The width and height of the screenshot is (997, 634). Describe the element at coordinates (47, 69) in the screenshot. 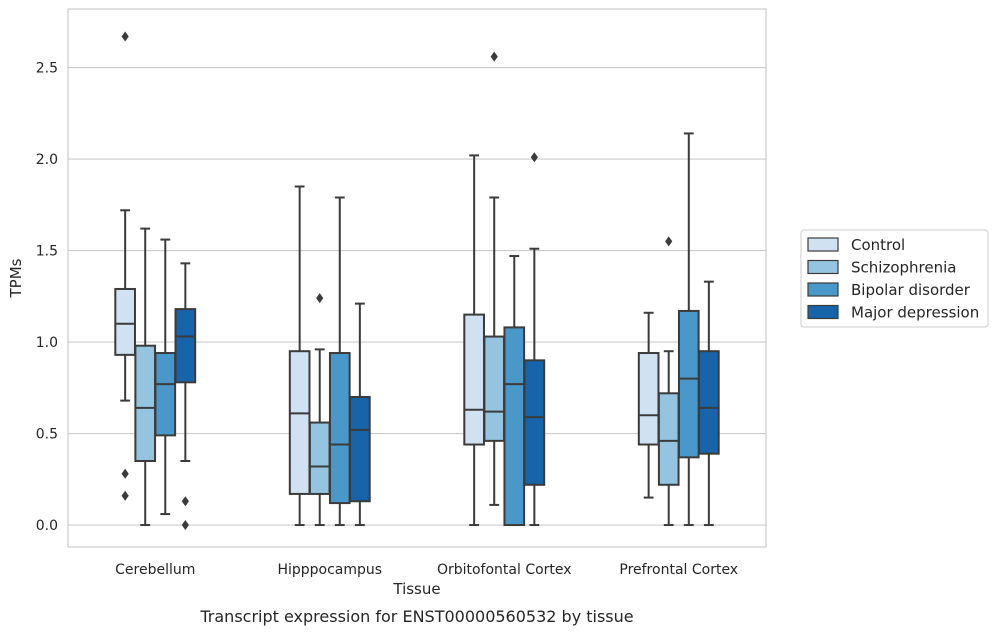

I see `y-tick-label: 2.5` at that location.